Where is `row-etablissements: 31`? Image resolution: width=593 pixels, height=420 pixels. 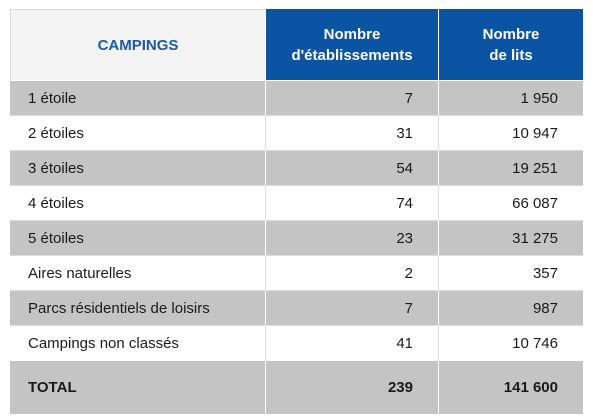
row-etablissements: 31 is located at coordinates (351, 132).